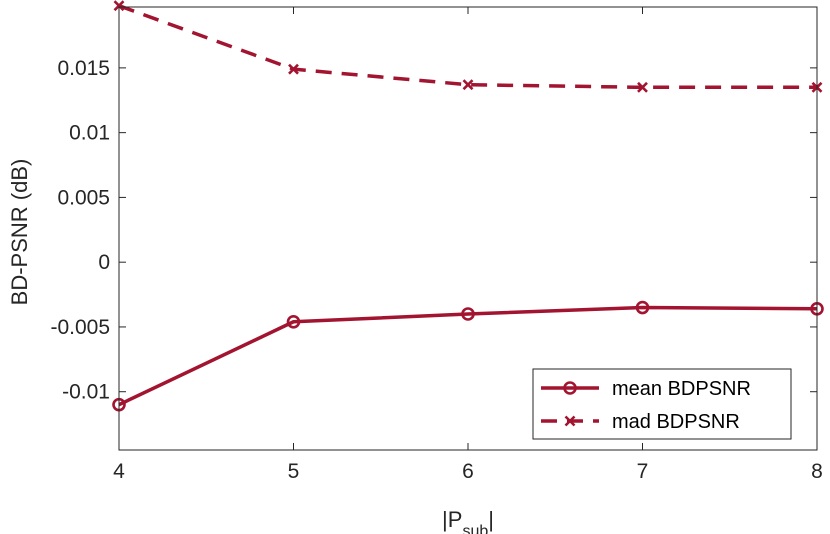 The height and width of the screenshot is (534, 830). I want to click on y-tick-label: 0, so click(104, 262).